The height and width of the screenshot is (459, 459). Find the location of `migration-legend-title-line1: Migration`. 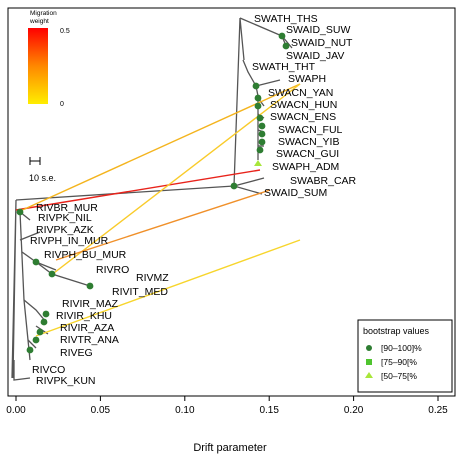

migration-legend-title-line1: Migration is located at coordinates (43, 13).